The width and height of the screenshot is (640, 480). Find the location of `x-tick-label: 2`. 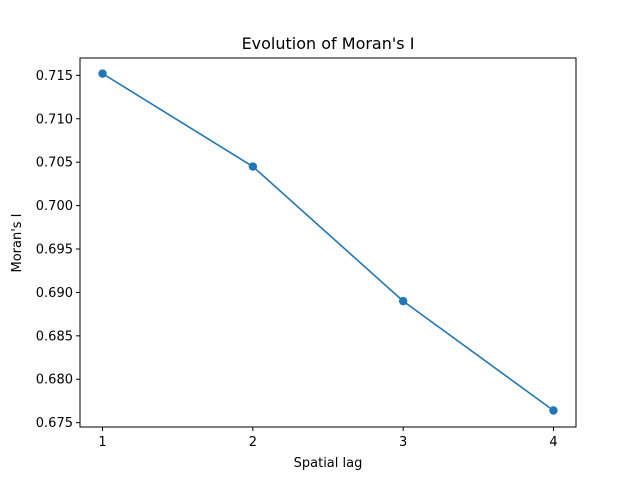

x-tick-label: 2 is located at coordinates (253, 442).